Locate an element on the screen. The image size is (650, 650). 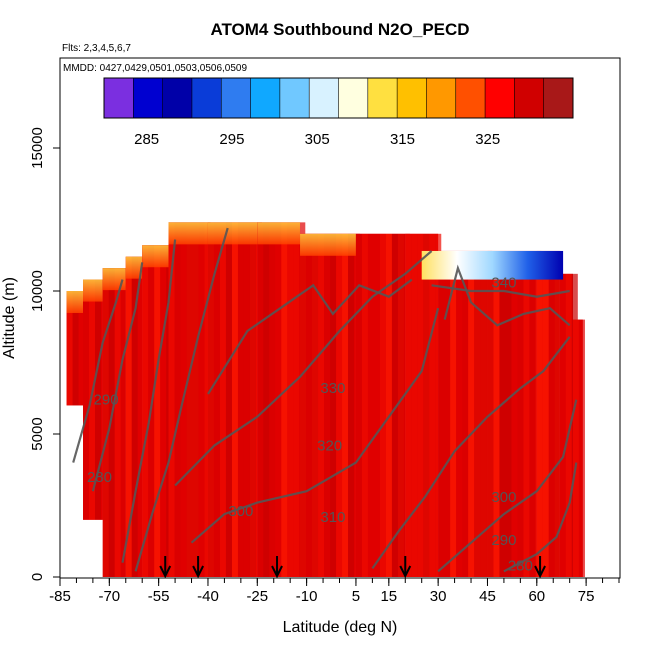
x-tick-label: -70 is located at coordinates (109, 596).